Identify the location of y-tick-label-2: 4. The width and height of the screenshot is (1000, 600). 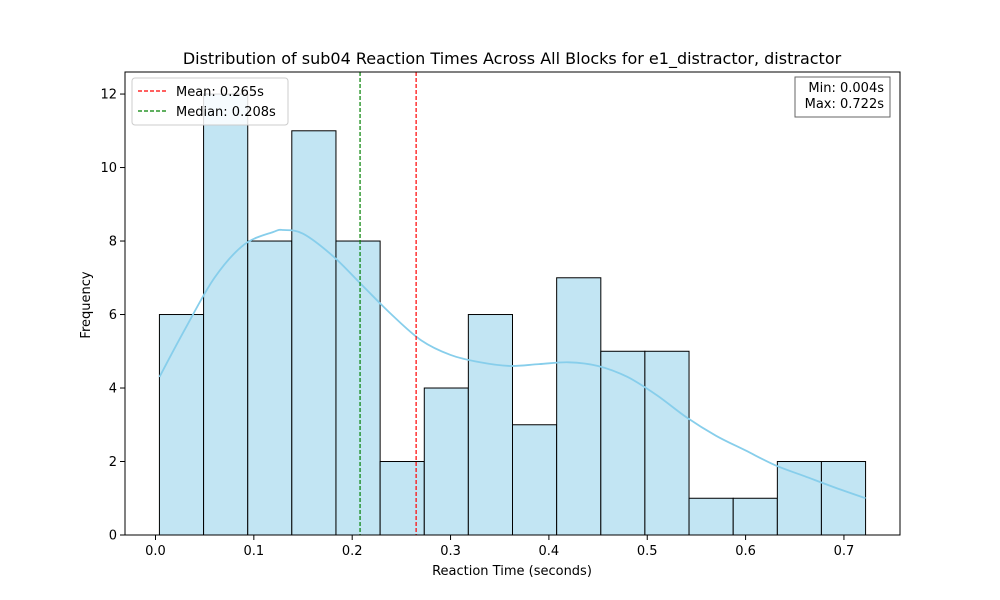
(113, 389).